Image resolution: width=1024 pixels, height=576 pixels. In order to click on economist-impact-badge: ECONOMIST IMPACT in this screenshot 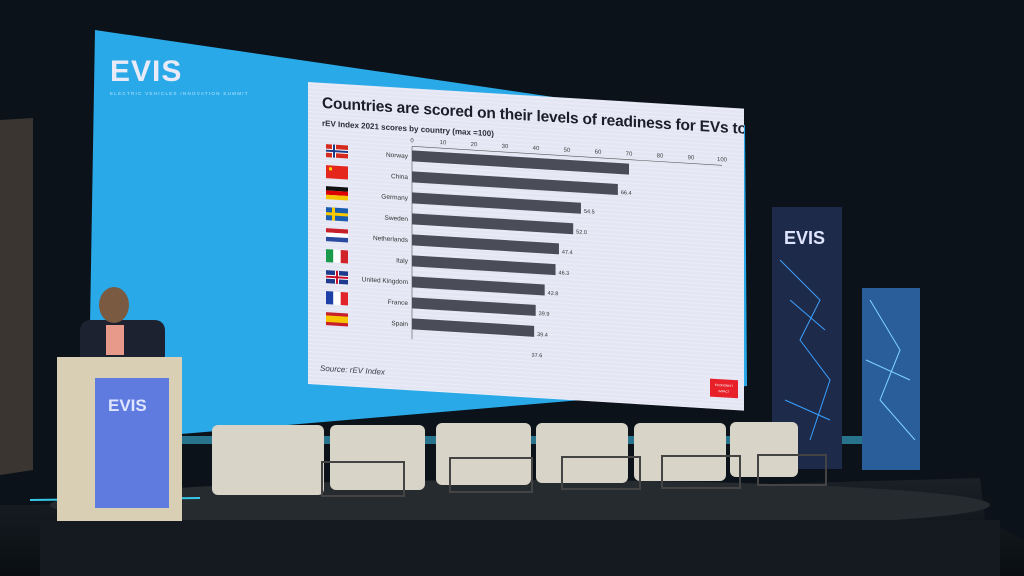, I will do `click(724, 388)`.